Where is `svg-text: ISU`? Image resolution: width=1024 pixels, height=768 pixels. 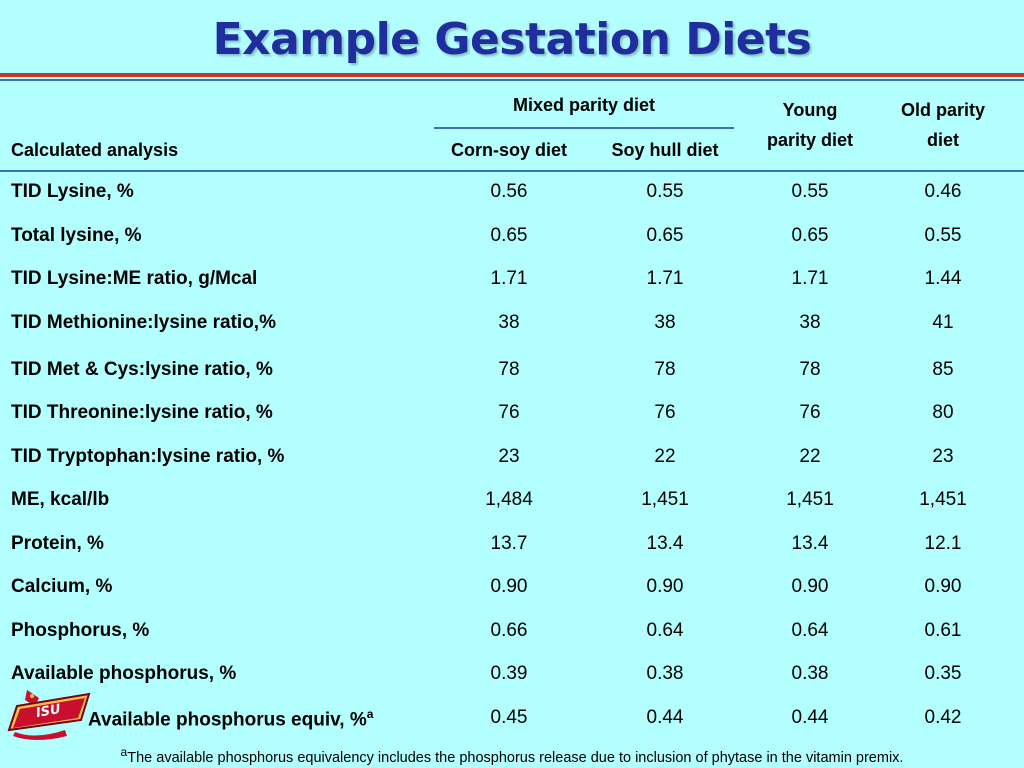 svg-text: ISU is located at coordinates (48, 711).